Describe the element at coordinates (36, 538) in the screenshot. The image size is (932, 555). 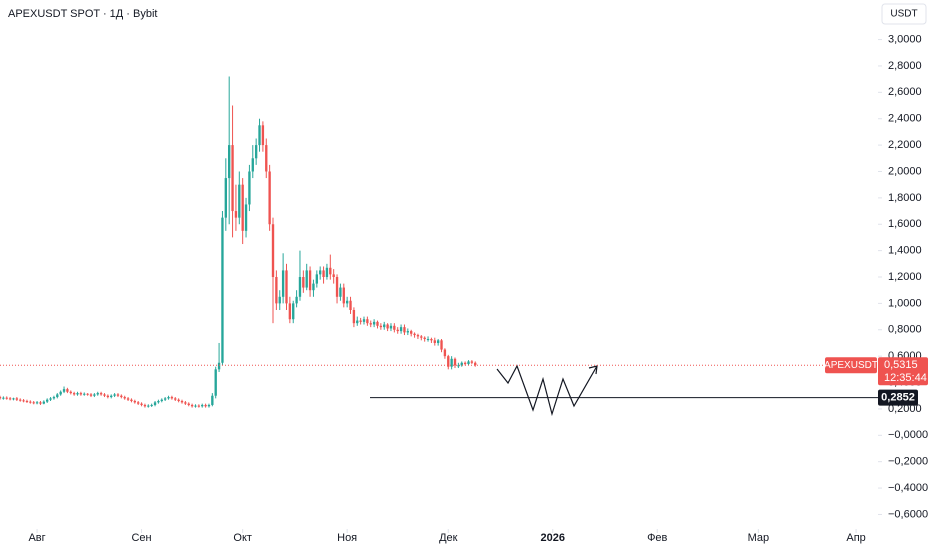
I see `x-tick-label: Авг` at that location.